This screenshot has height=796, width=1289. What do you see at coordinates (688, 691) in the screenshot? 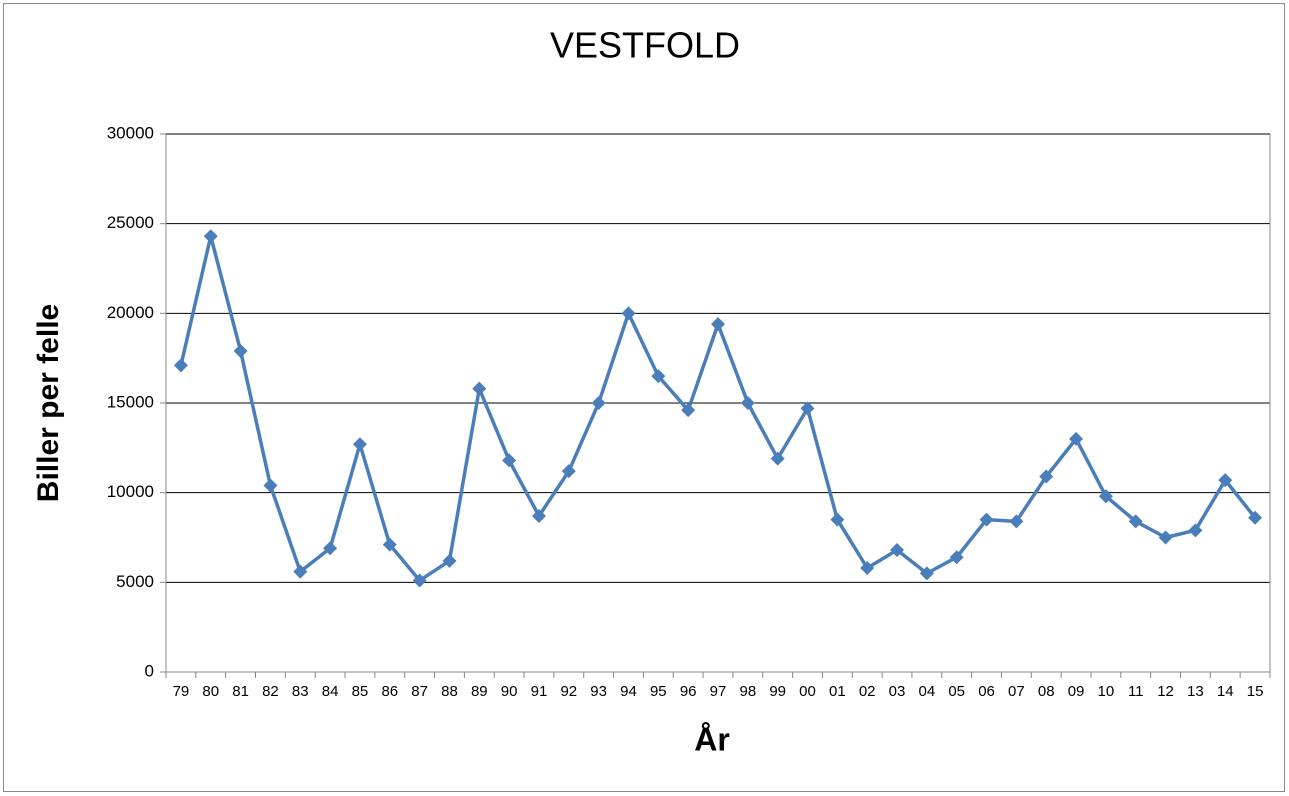
I see `x-tick-label: 96` at bounding box center [688, 691].